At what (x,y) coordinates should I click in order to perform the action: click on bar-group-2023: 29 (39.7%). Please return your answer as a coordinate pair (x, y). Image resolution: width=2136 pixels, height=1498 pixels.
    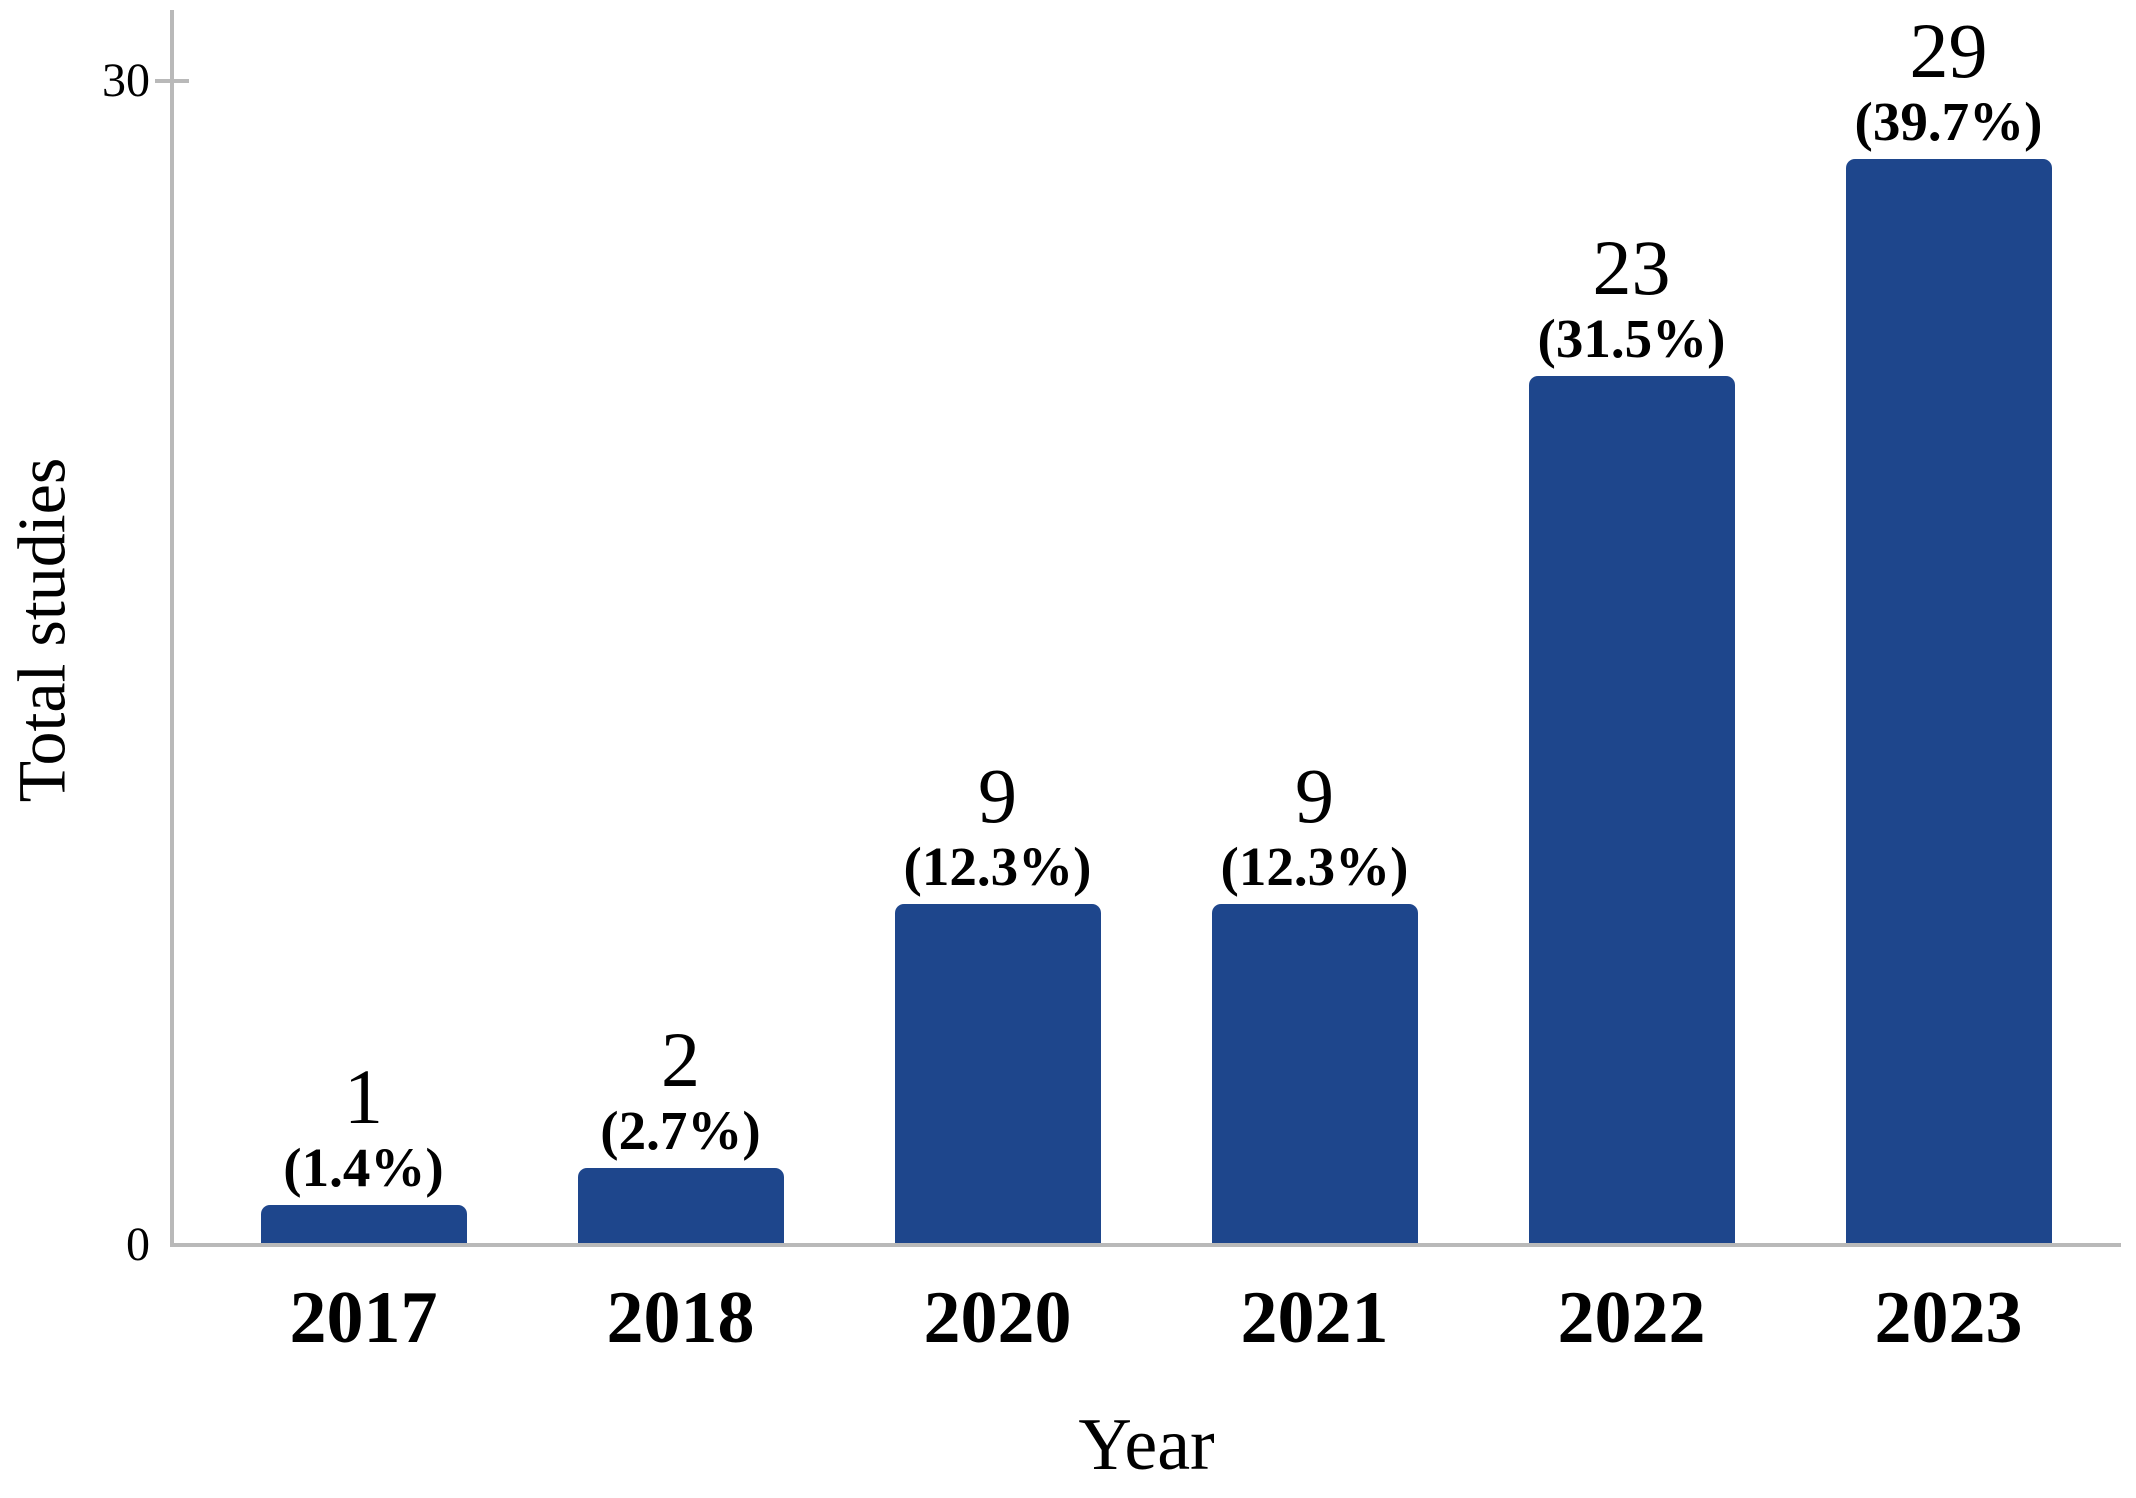
    Looking at the image, I should click on (1948, 626).